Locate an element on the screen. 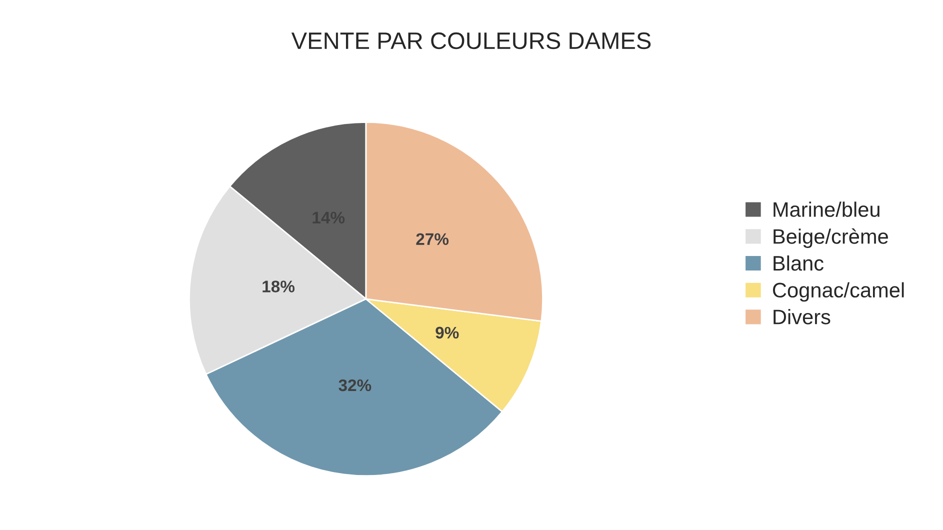 The image size is (943, 530). legend-label: Marine/bleu is located at coordinates (827, 209).